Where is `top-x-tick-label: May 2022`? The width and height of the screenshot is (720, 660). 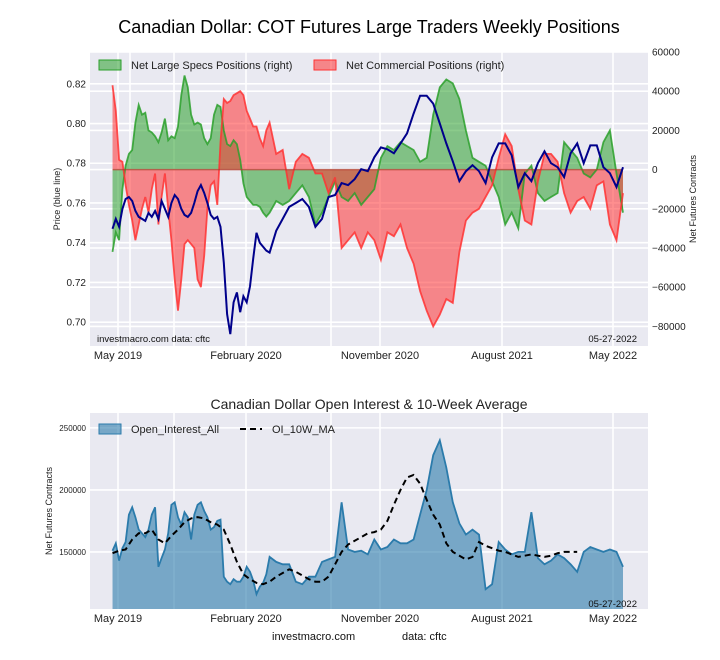 top-x-tick-label: May 2022 is located at coordinates (613, 356).